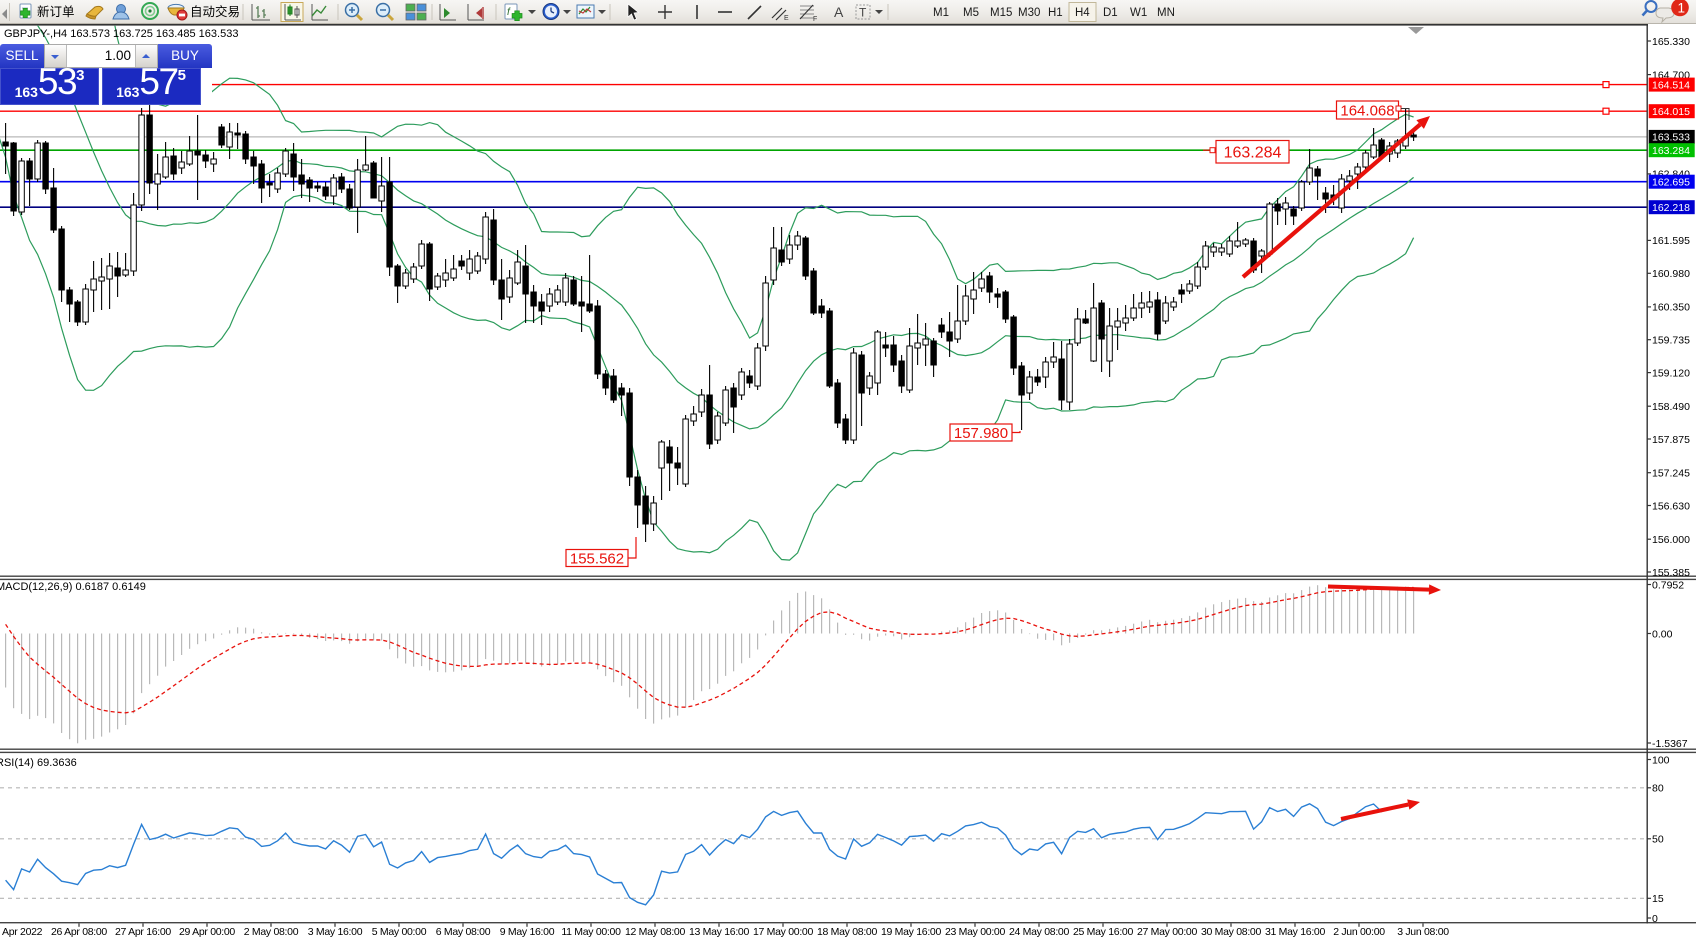 The image size is (1696, 940). Describe the element at coordinates (1658, 840) in the screenshot. I see `svg-text: 50` at that location.